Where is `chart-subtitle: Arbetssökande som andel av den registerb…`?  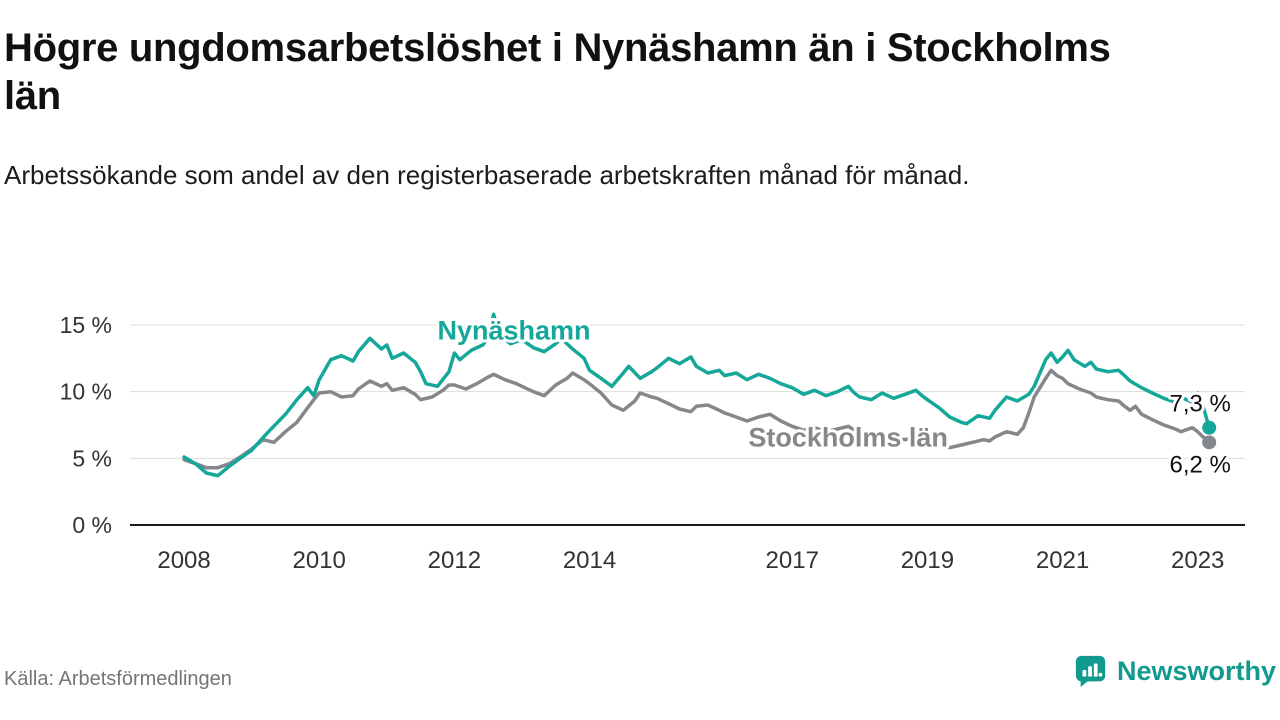 chart-subtitle: Arbetssökande som andel av den registerb… is located at coordinates (487, 175).